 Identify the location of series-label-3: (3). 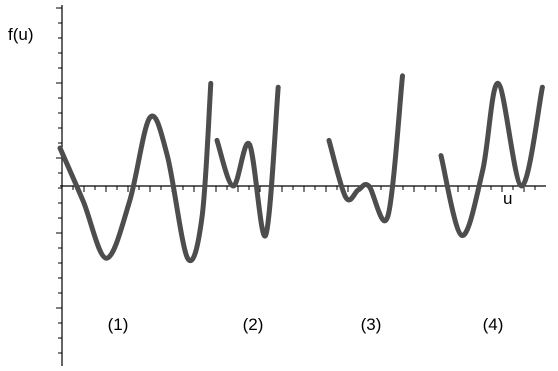
(371, 324).